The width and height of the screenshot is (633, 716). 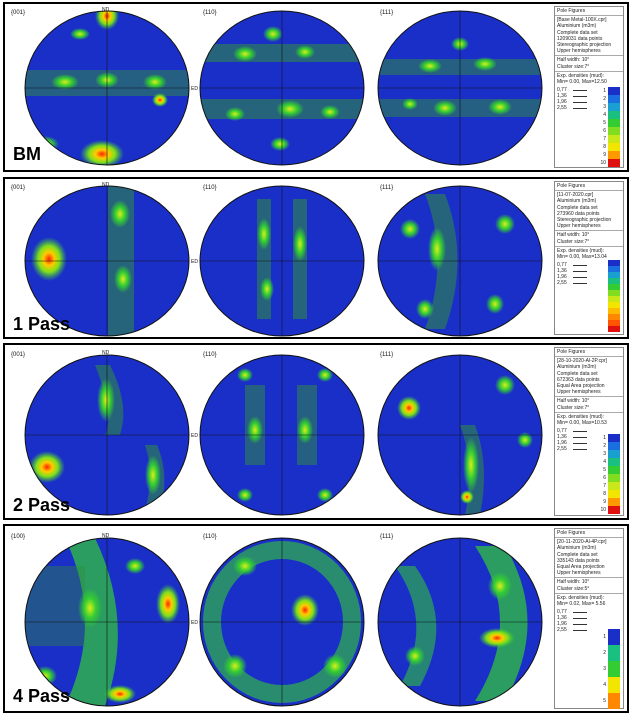 I want to click on info-minmax: Min= 0.00, Max=13.04, so click(x=582, y=257).